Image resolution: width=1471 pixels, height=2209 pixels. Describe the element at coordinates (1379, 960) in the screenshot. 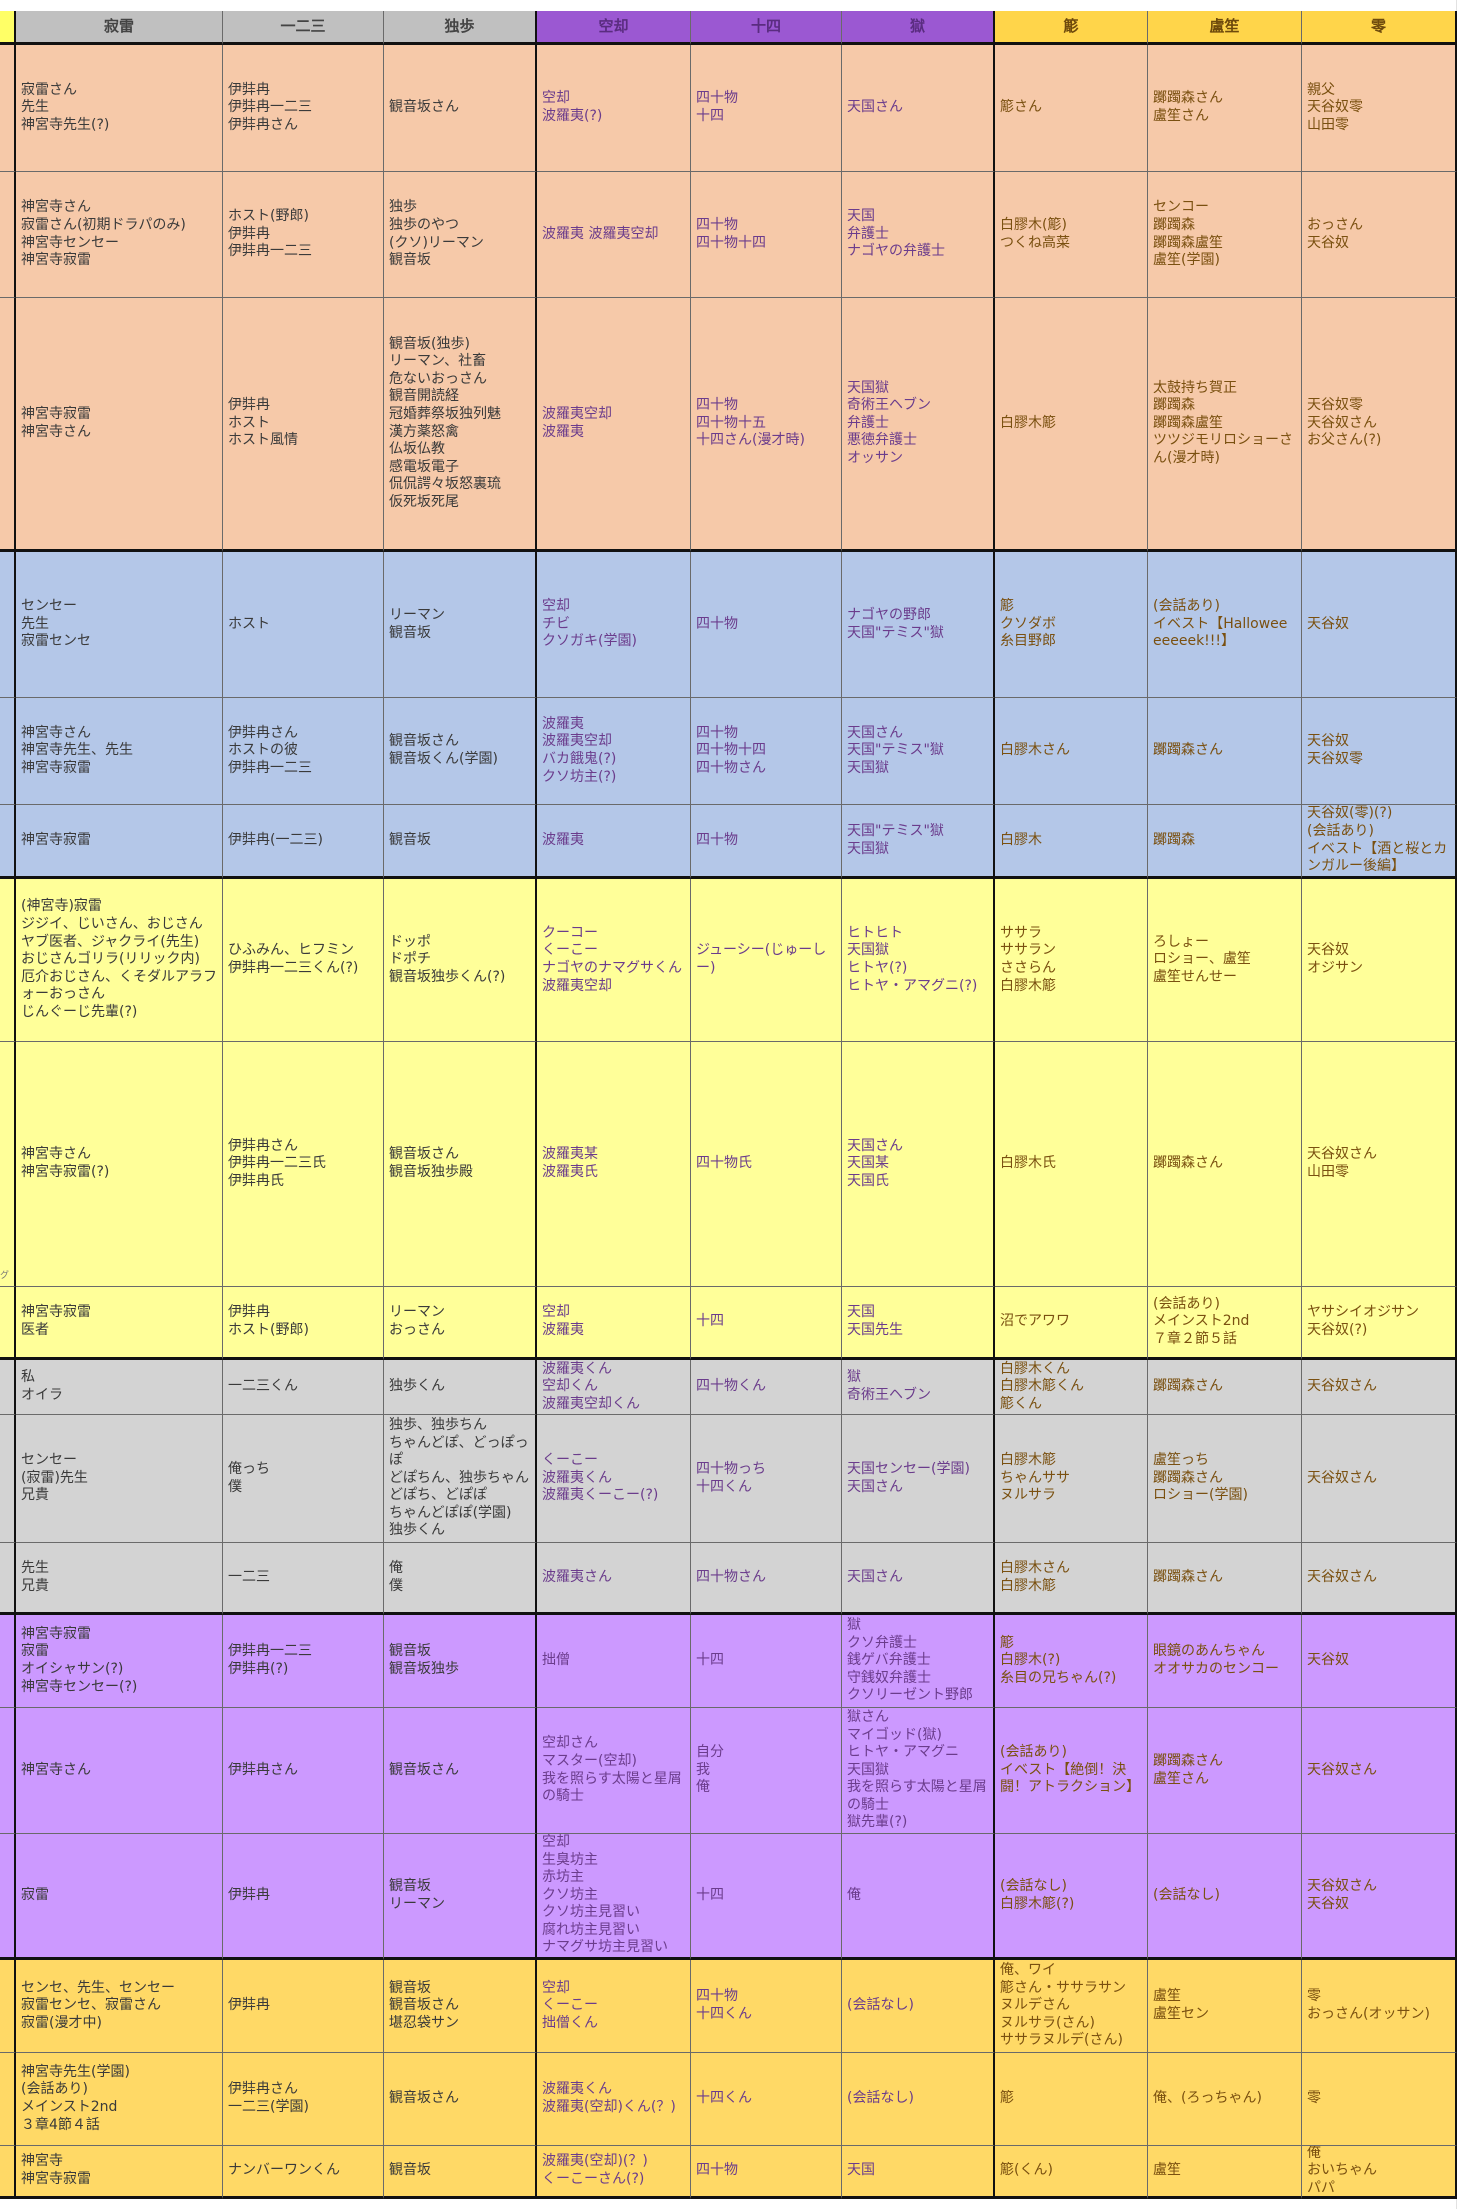

I see `table-cell: 天谷奴 オジサン` at that location.